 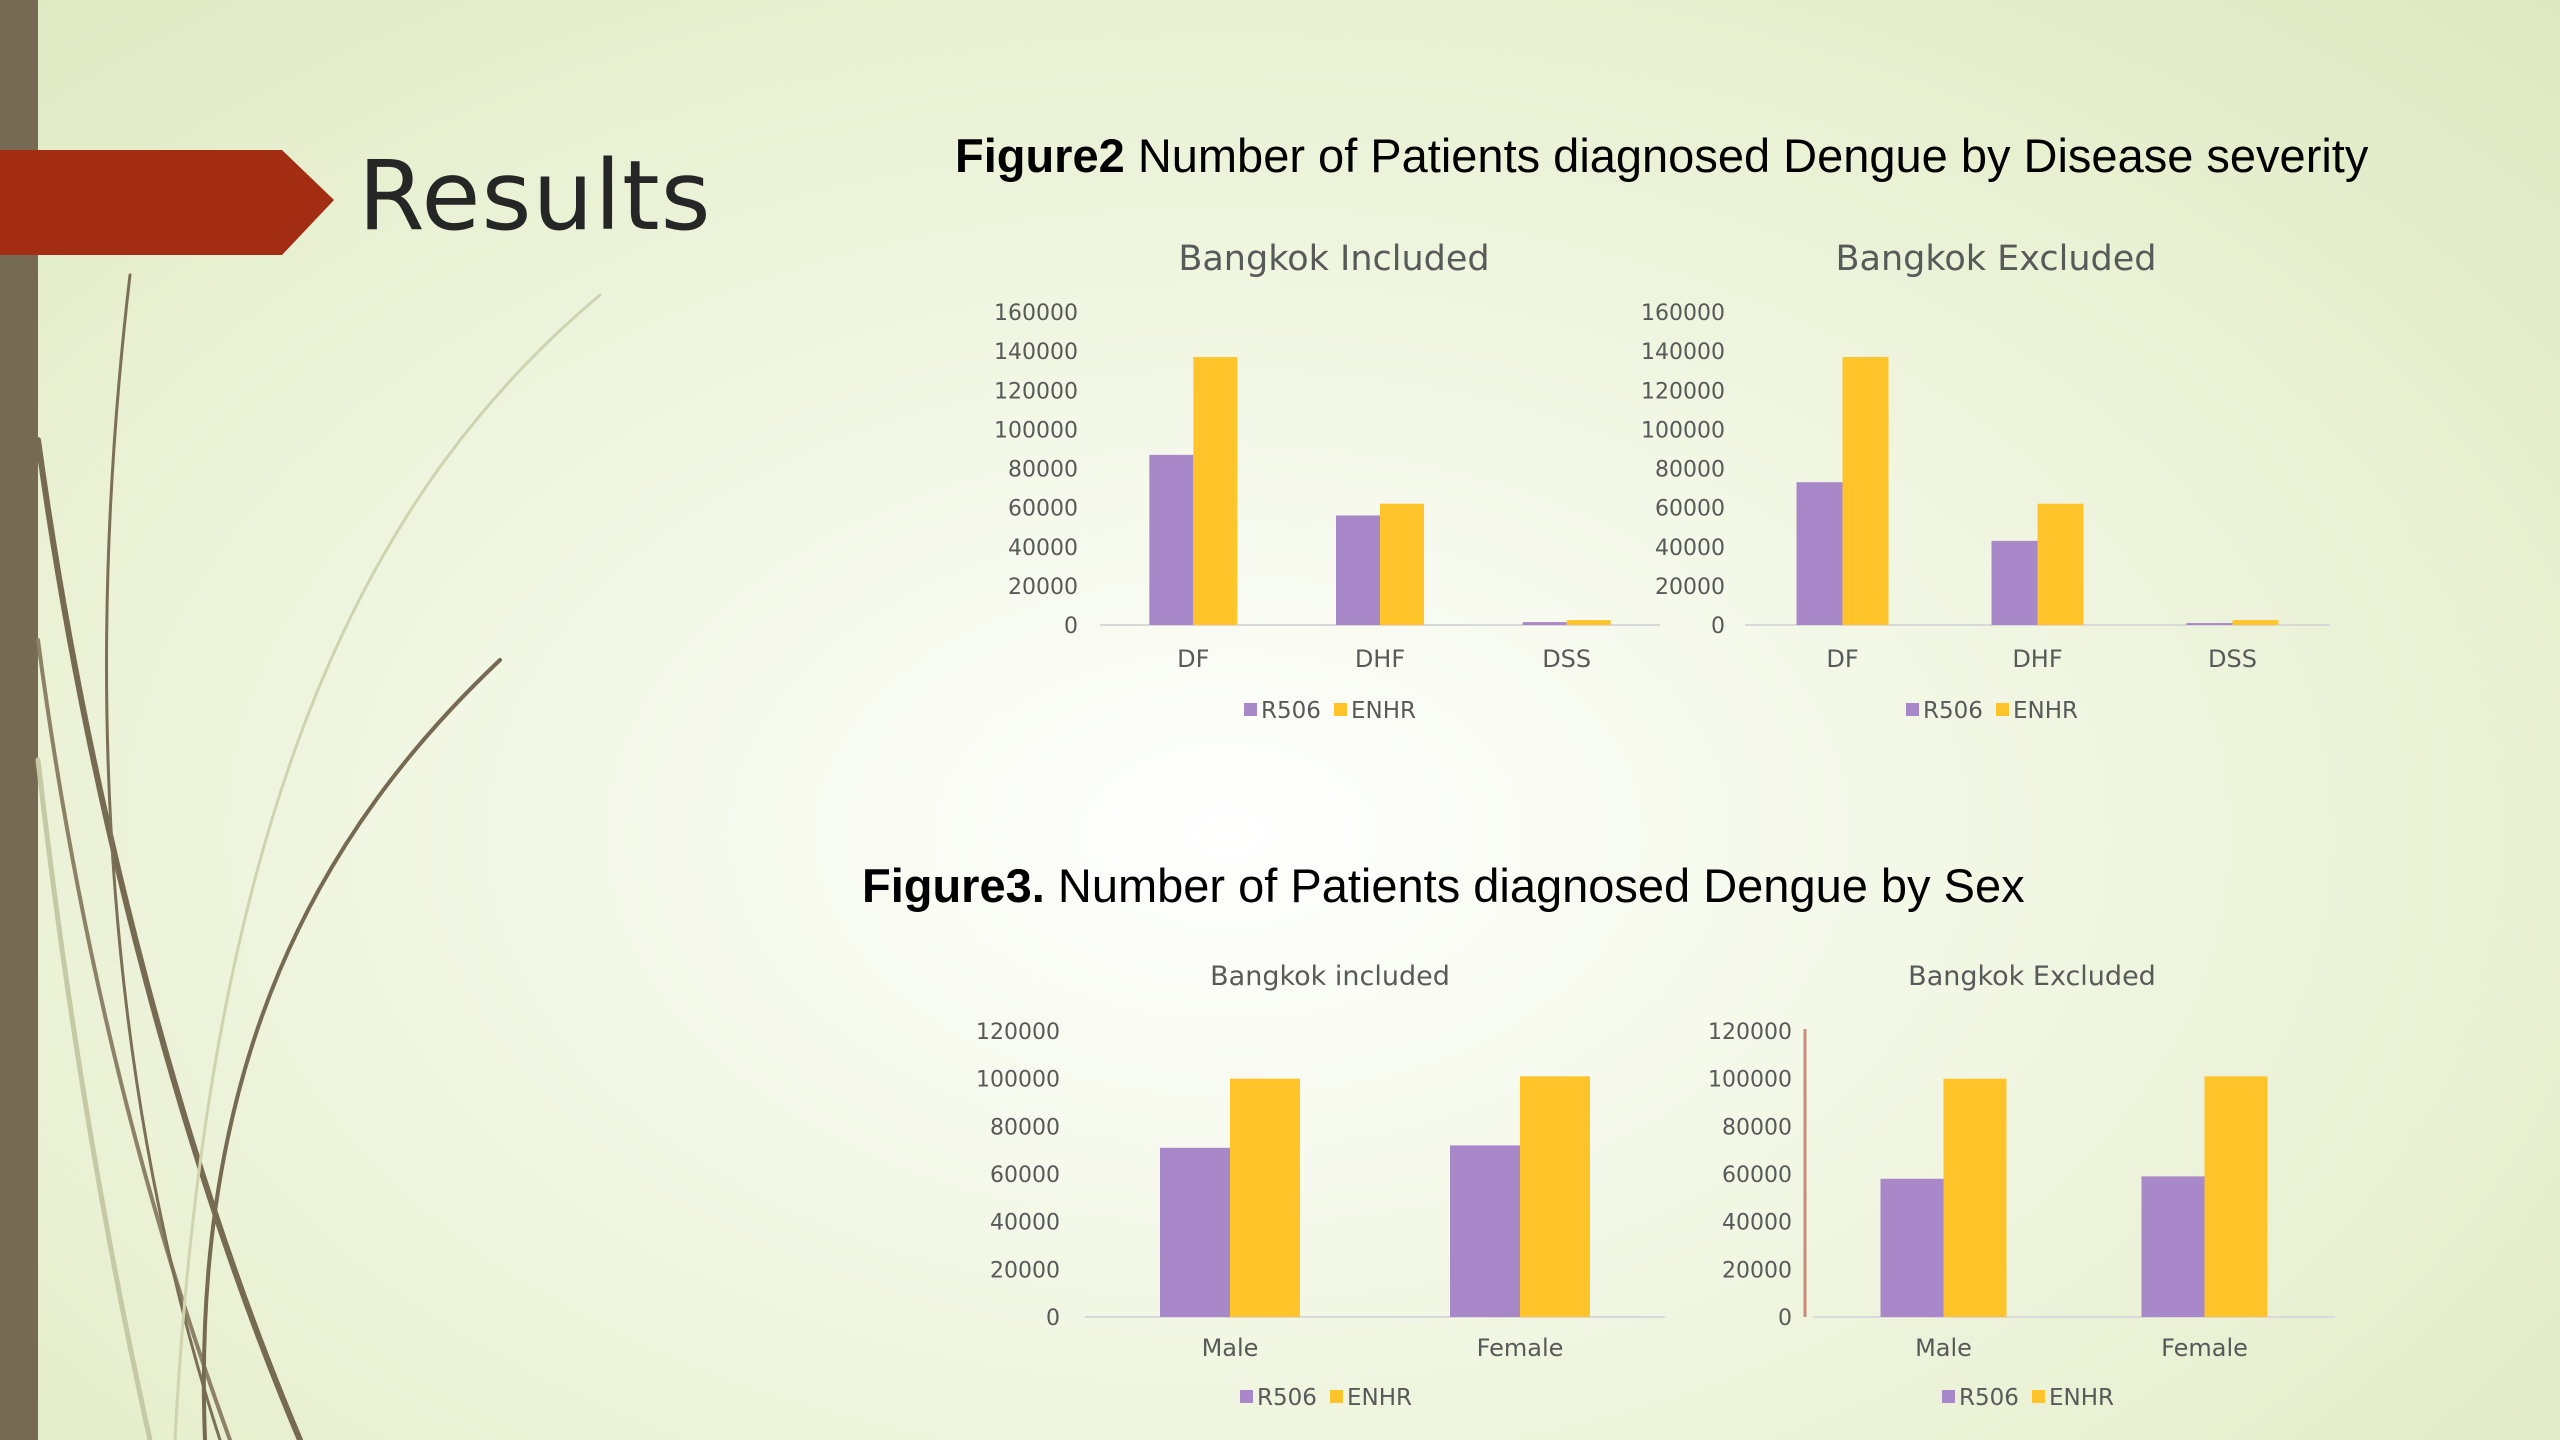 I want to click on chart-title: Bangkok Included, so click(x=1333, y=259).